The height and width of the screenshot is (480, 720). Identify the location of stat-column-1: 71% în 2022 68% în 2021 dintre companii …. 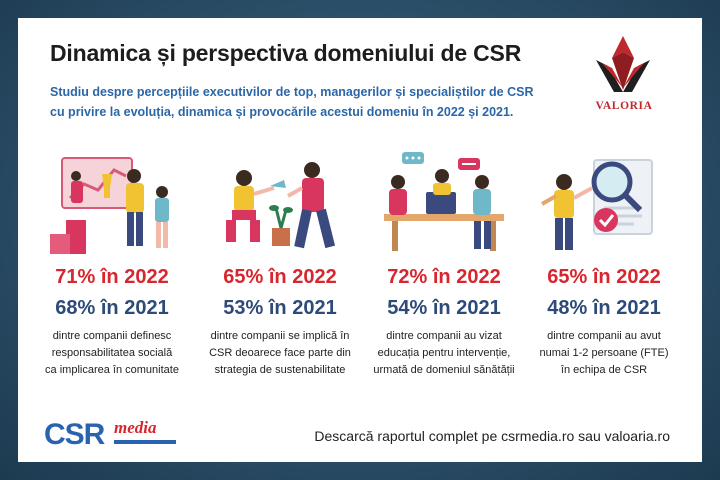
(112, 263).